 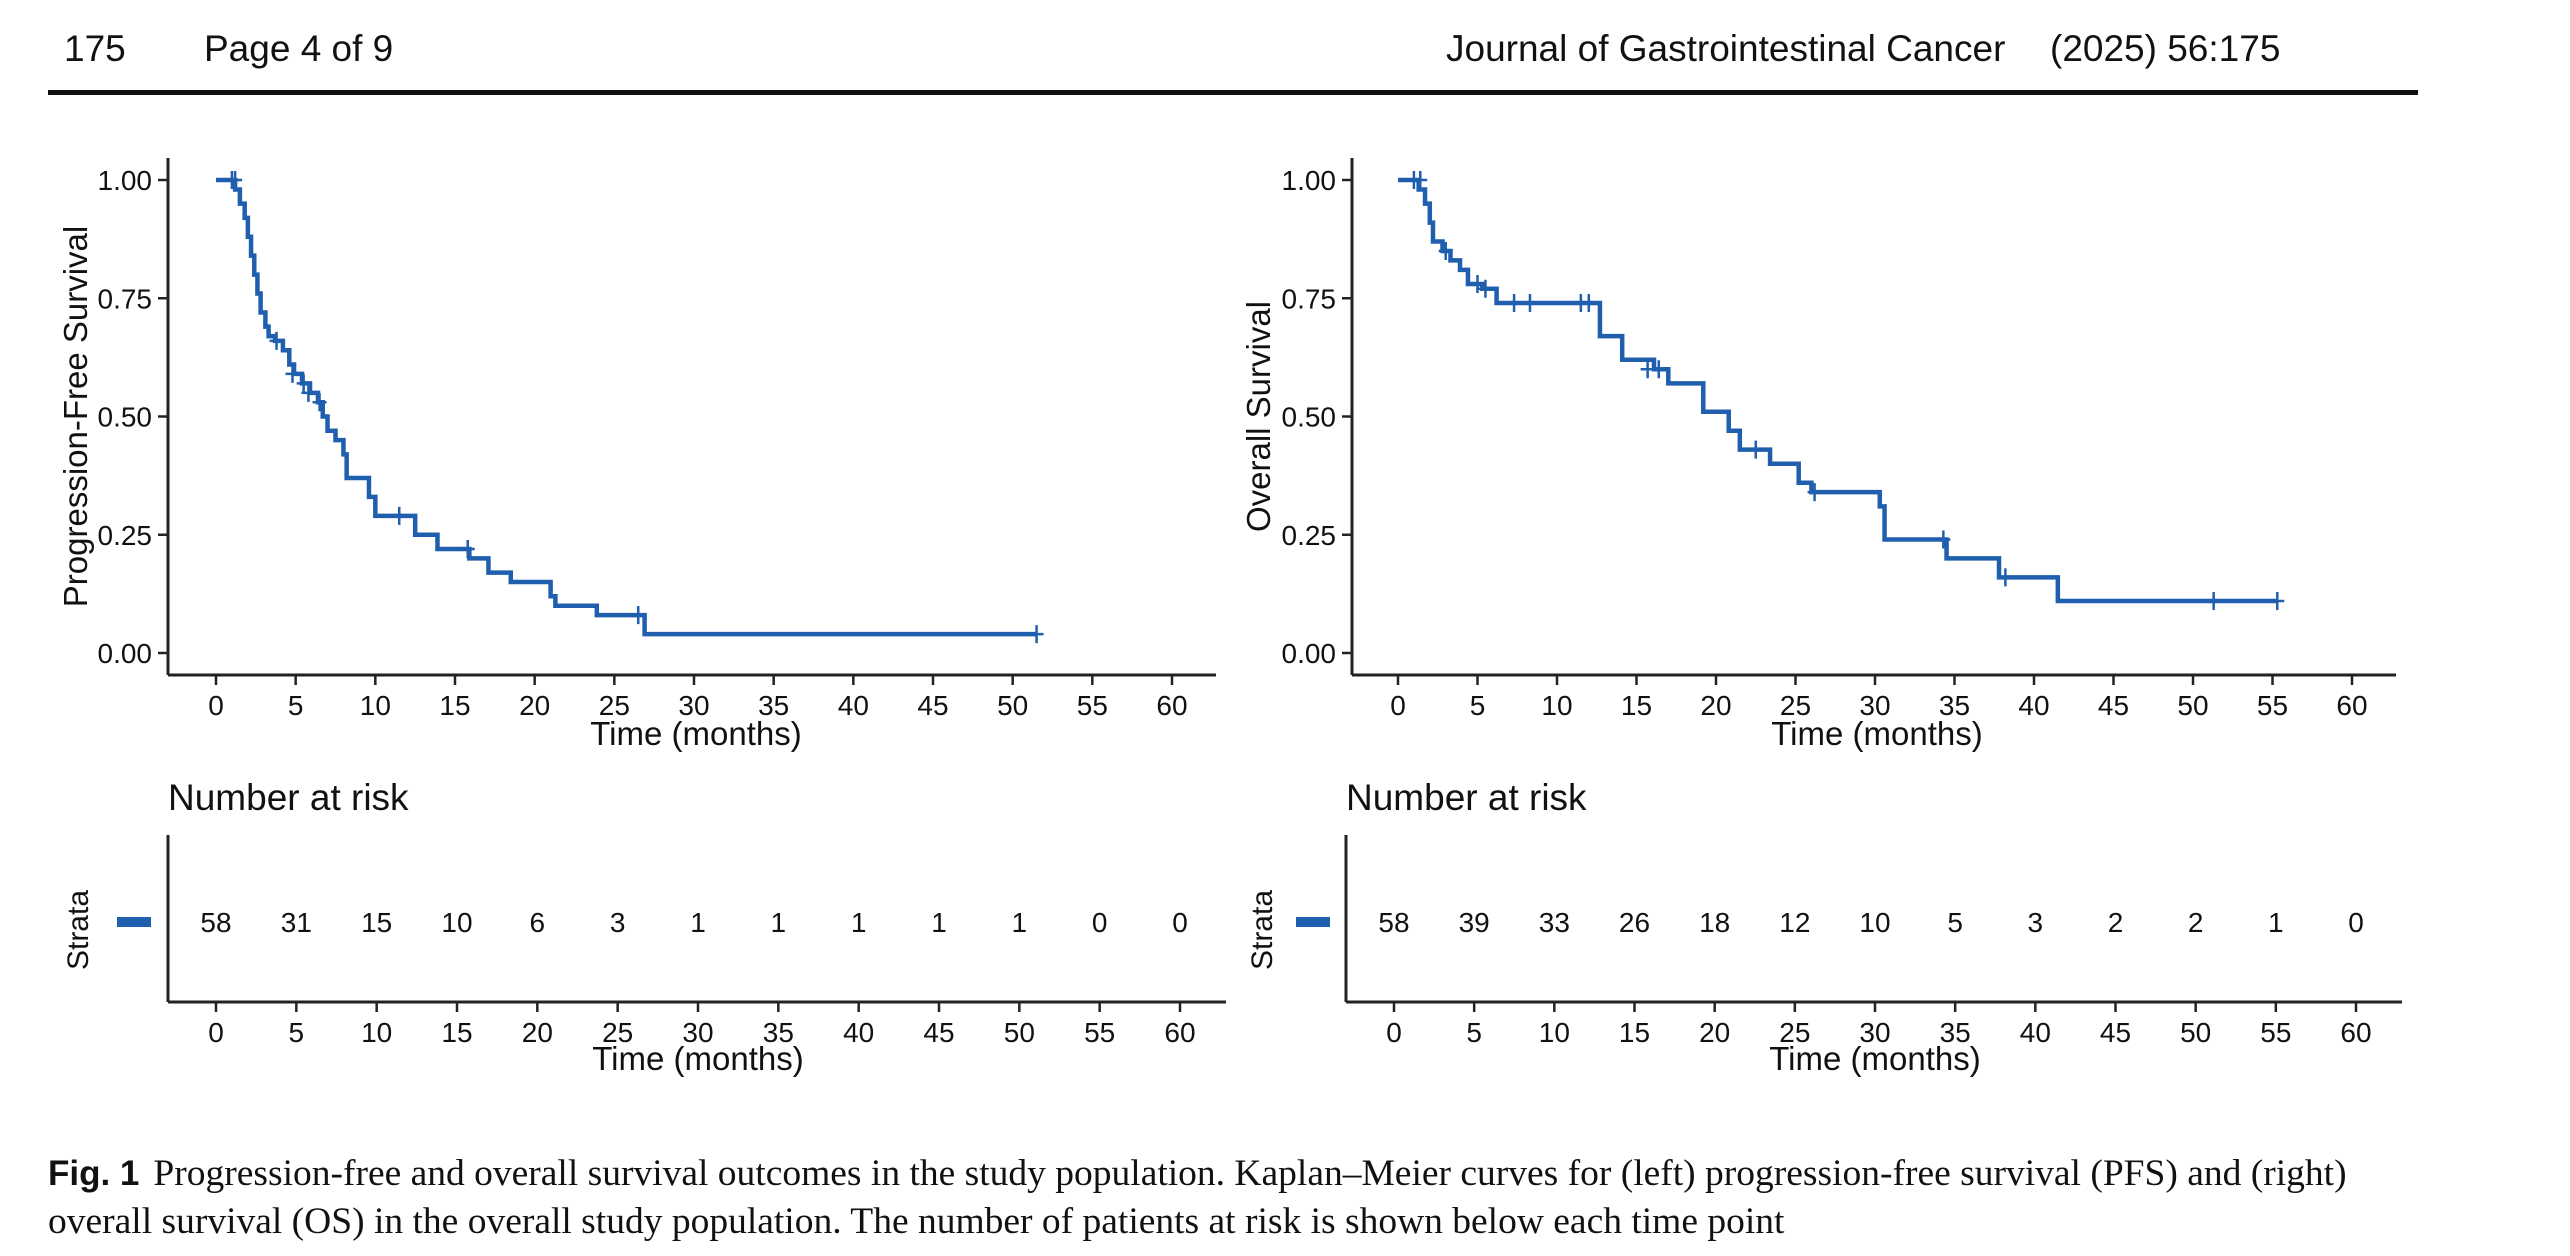 What do you see at coordinates (299, 48) in the screenshot?
I see `page-of: Page 4 of 9` at bounding box center [299, 48].